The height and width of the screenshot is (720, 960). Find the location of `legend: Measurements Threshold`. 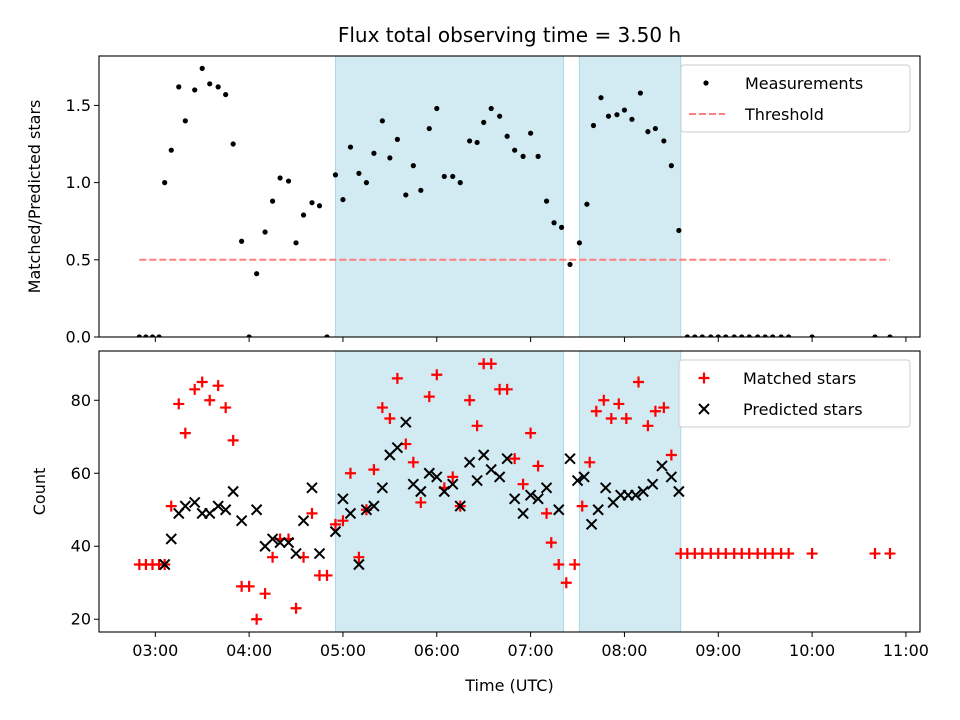

legend: Measurements Threshold is located at coordinates (795, 98).